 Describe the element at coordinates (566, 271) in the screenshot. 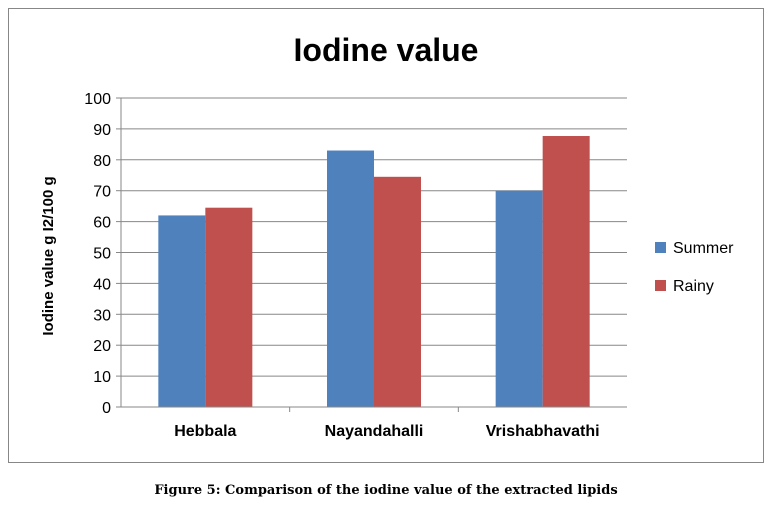

I see `bar-rainy-vrishabhavathi` at that location.